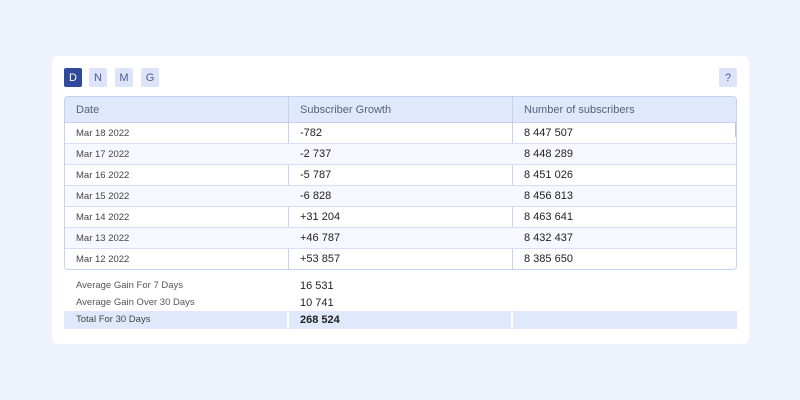 The width and height of the screenshot is (800, 400). I want to click on summary-value: 16 531, so click(317, 286).